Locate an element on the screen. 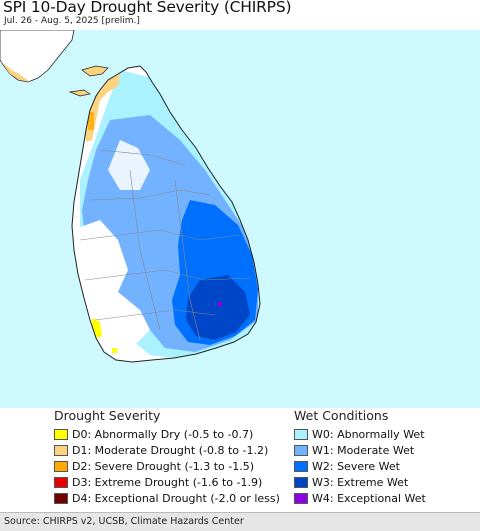  wet-legend-label: W3: Extreme Wet is located at coordinates (360, 482).